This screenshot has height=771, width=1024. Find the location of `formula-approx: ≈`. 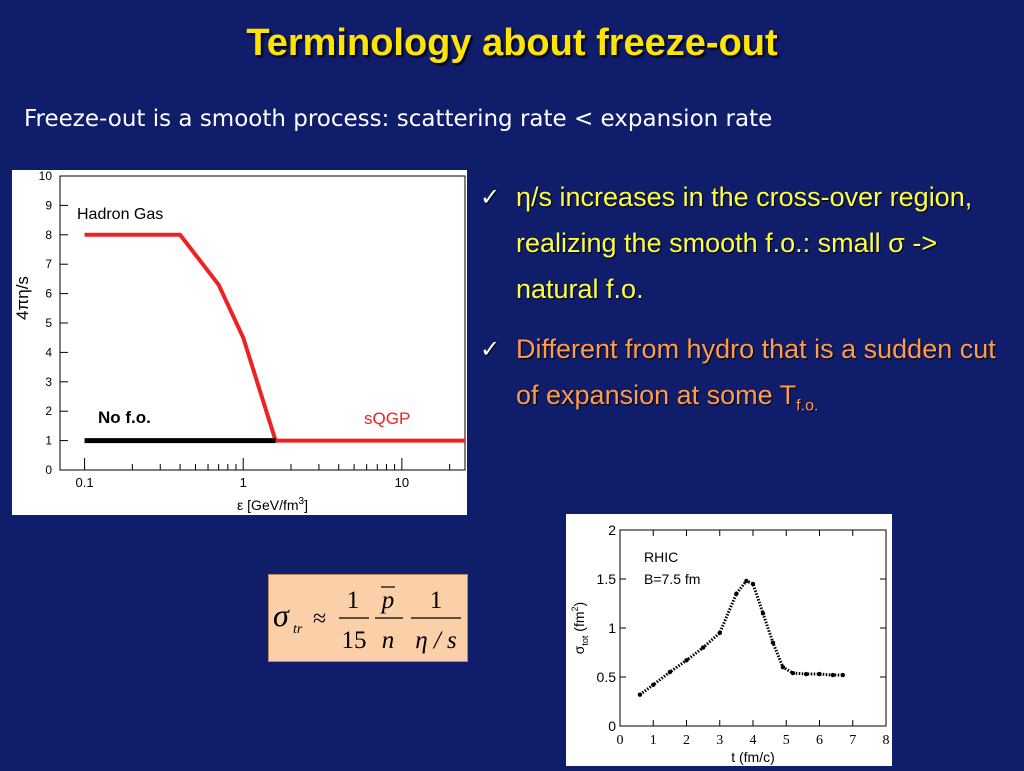

formula-approx: ≈ is located at coordinates (319, 619).